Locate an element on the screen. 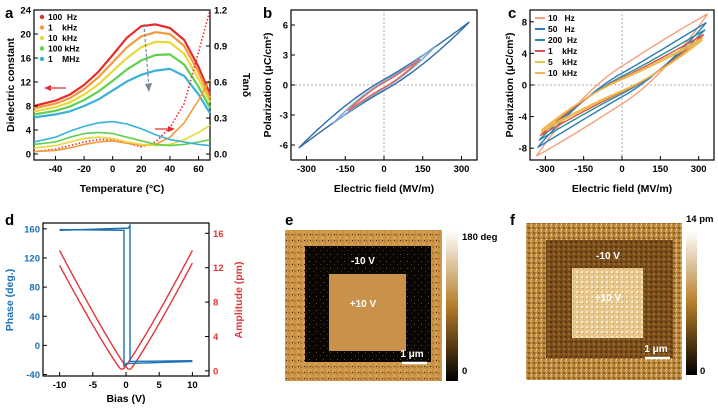 Image resolution: width=718 pixels, height=410 pixels. panel-f: f -10 V +10 V 1 μm 14 pm 0 is located at coordinates (611, 296).